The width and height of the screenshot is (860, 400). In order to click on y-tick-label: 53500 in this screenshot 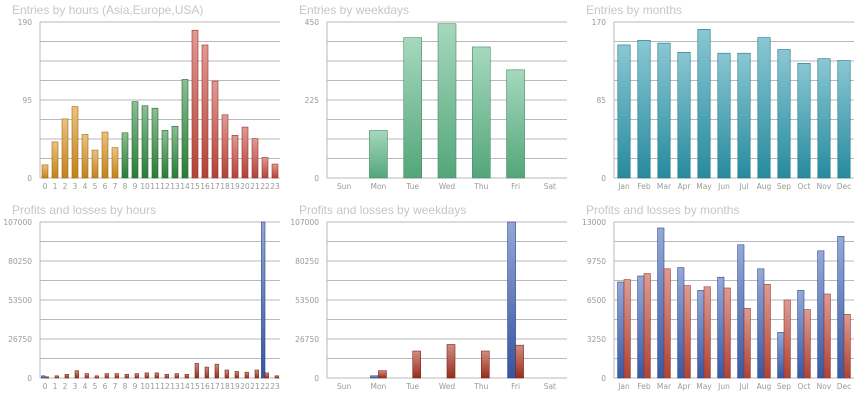, I will do `click(307, 300)`.